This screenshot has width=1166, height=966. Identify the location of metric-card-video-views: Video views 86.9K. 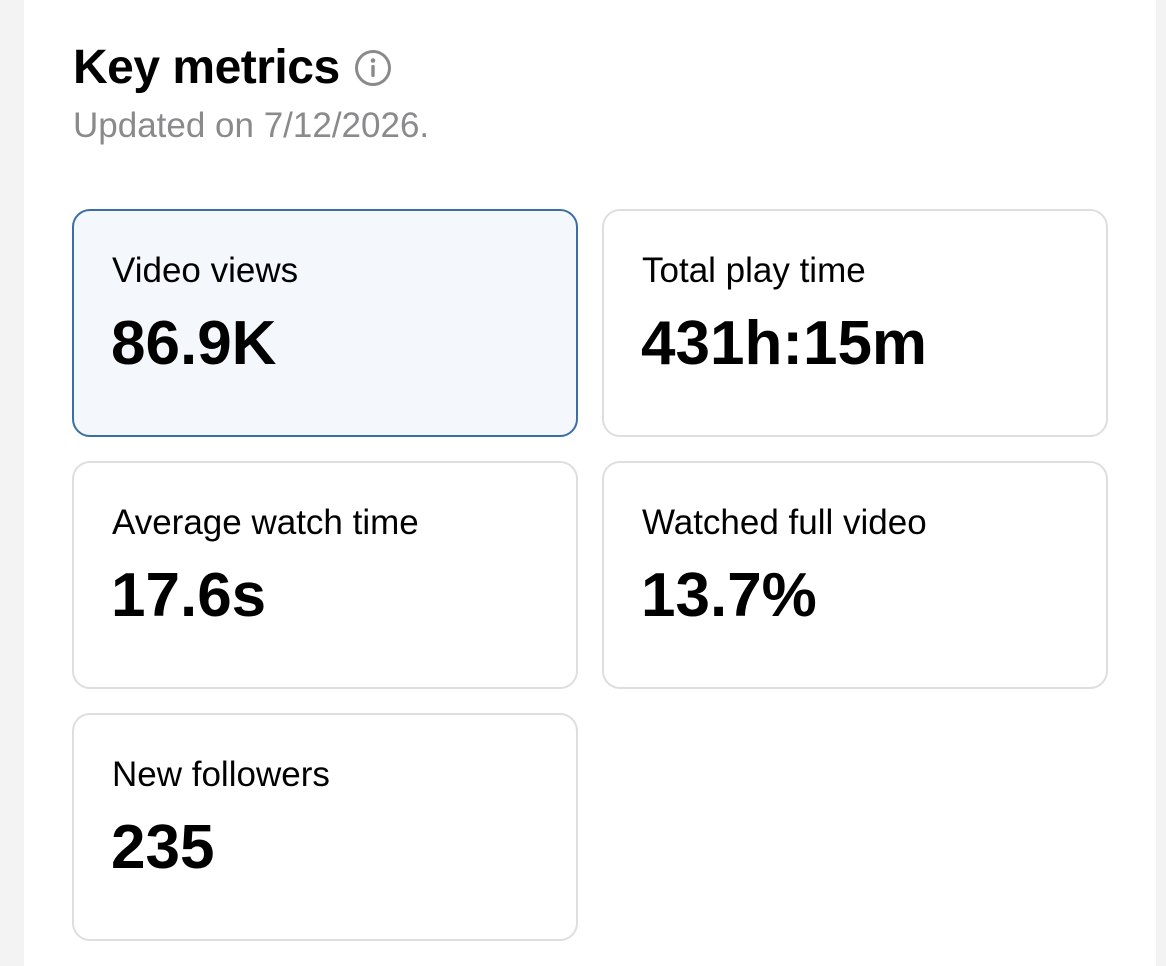
(325, 323).